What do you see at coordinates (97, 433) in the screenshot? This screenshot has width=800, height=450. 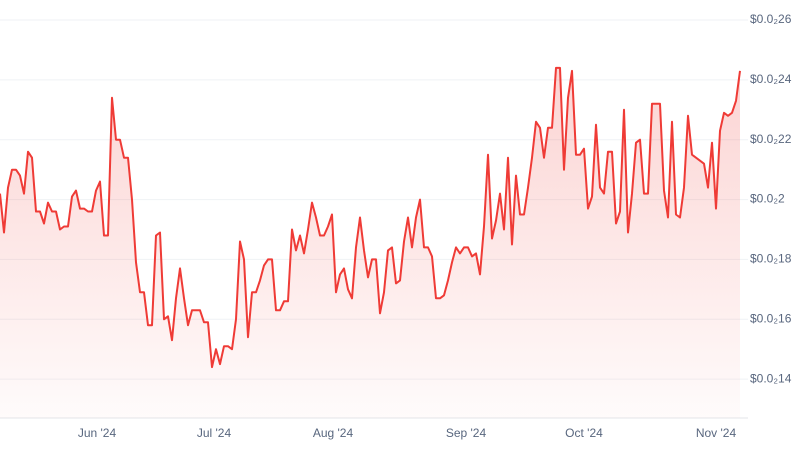 I see `x-tick-label: Jun '24` at bounding box center [97, 433].